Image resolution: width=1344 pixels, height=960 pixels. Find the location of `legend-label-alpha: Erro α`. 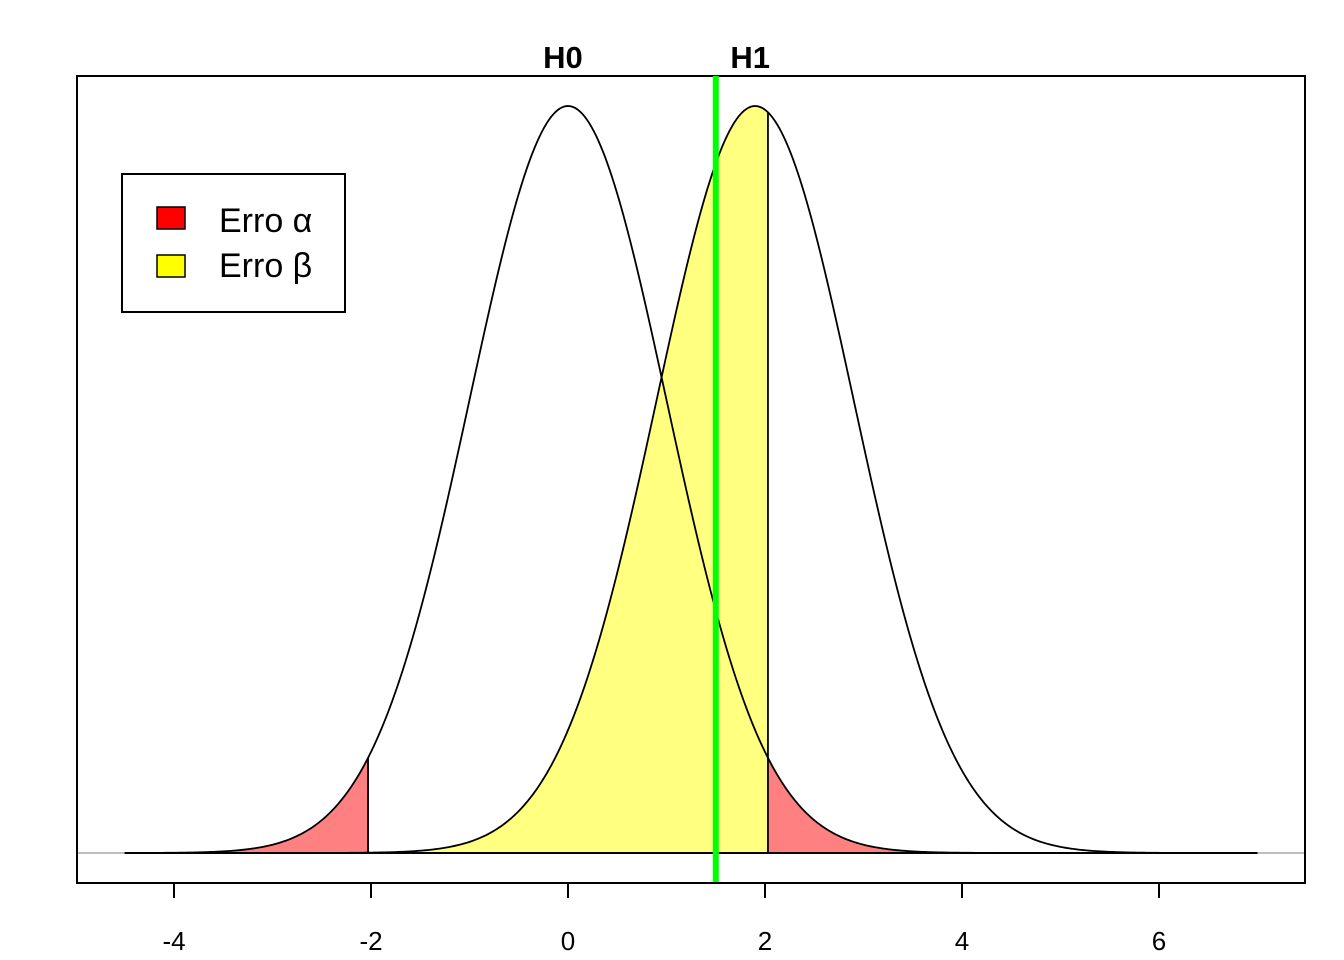

legend-label-alpha: Erro α is located at coordinates (265, 221).